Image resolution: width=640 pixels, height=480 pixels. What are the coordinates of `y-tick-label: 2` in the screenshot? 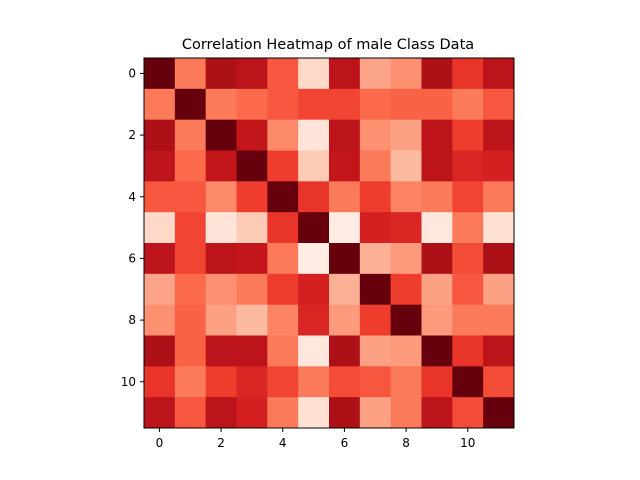 It's located at (132, 135).